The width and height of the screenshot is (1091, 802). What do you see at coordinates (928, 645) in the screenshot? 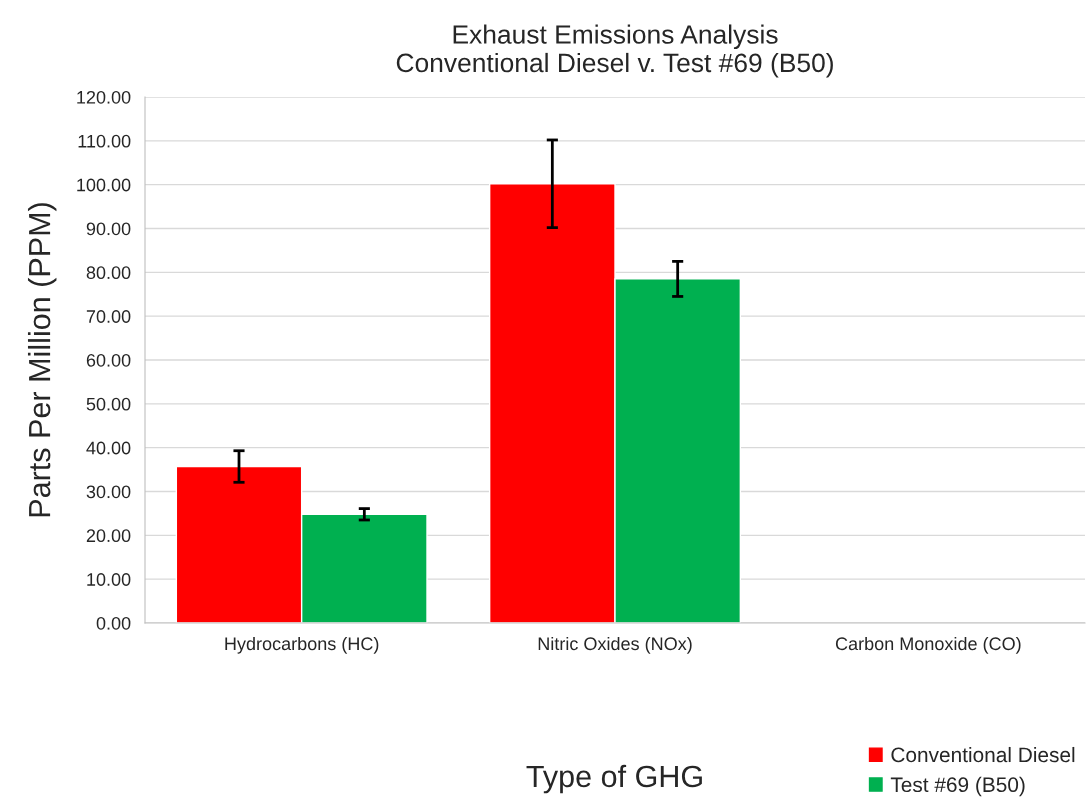
I see `x-tick-label: Carbon Monoxide (CO)` at bounding box center [928, 645].